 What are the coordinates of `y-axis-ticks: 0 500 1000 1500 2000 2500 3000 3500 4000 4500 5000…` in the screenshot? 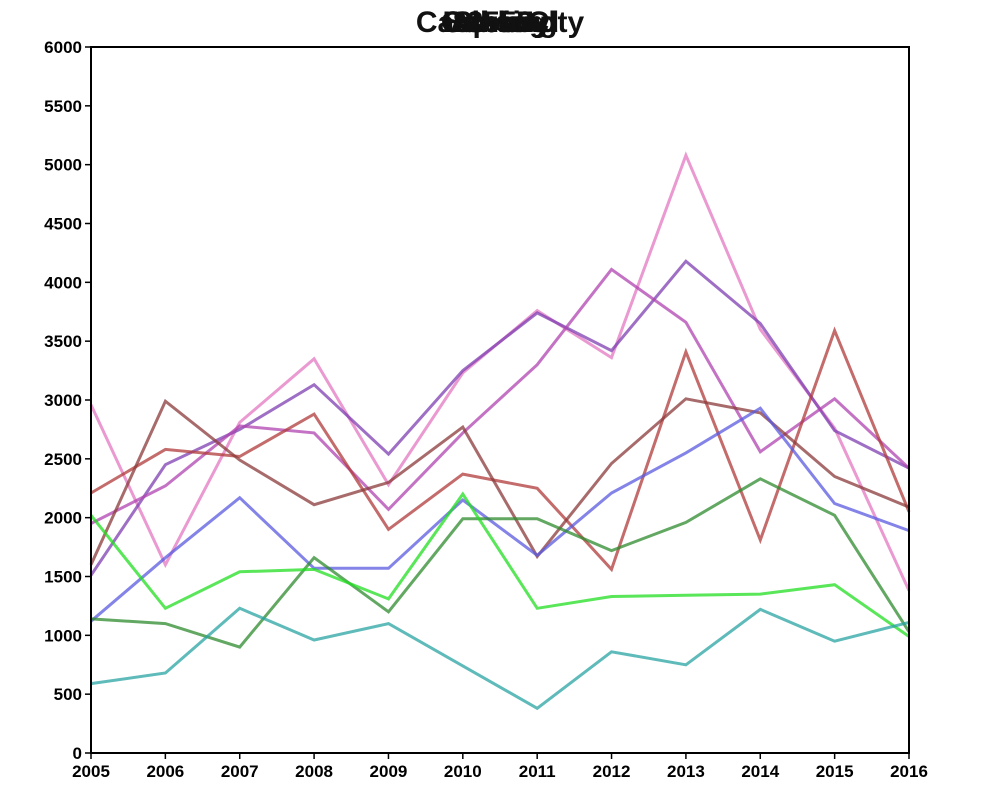 It's located at (67, 400).